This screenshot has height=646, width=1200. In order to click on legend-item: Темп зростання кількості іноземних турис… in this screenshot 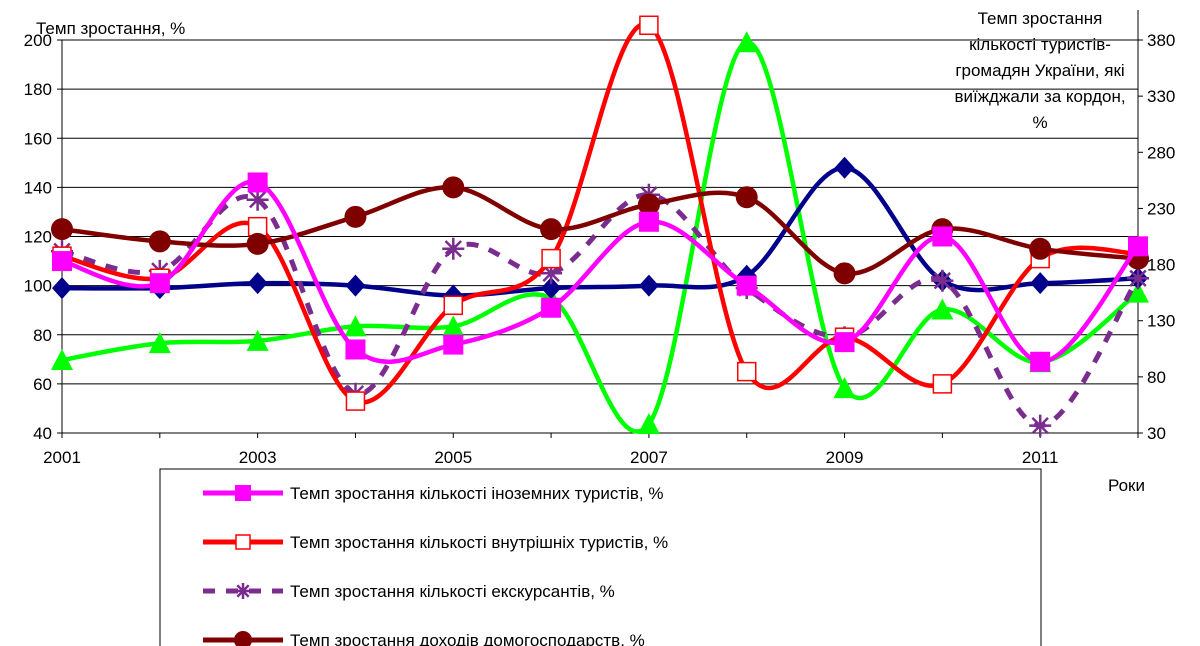, I will do `click(433, 493)`.